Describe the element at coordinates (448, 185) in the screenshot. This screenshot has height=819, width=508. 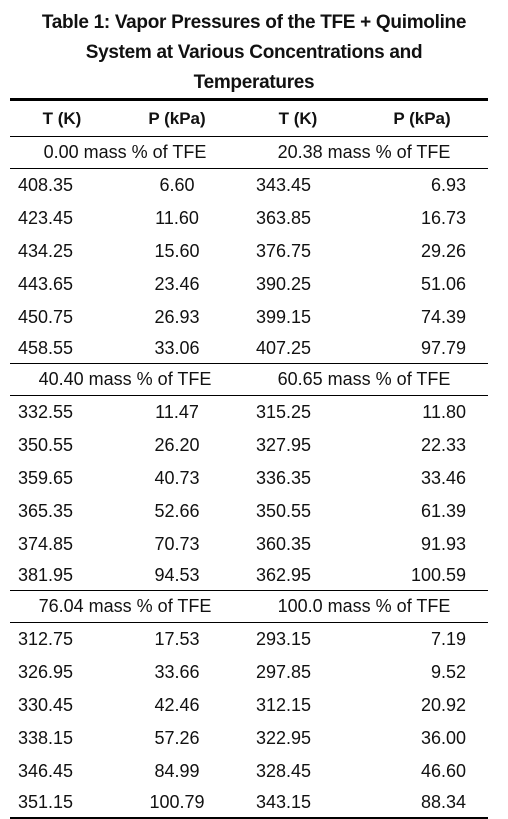
I see `pressure-right-cell: 6.93` at that location.